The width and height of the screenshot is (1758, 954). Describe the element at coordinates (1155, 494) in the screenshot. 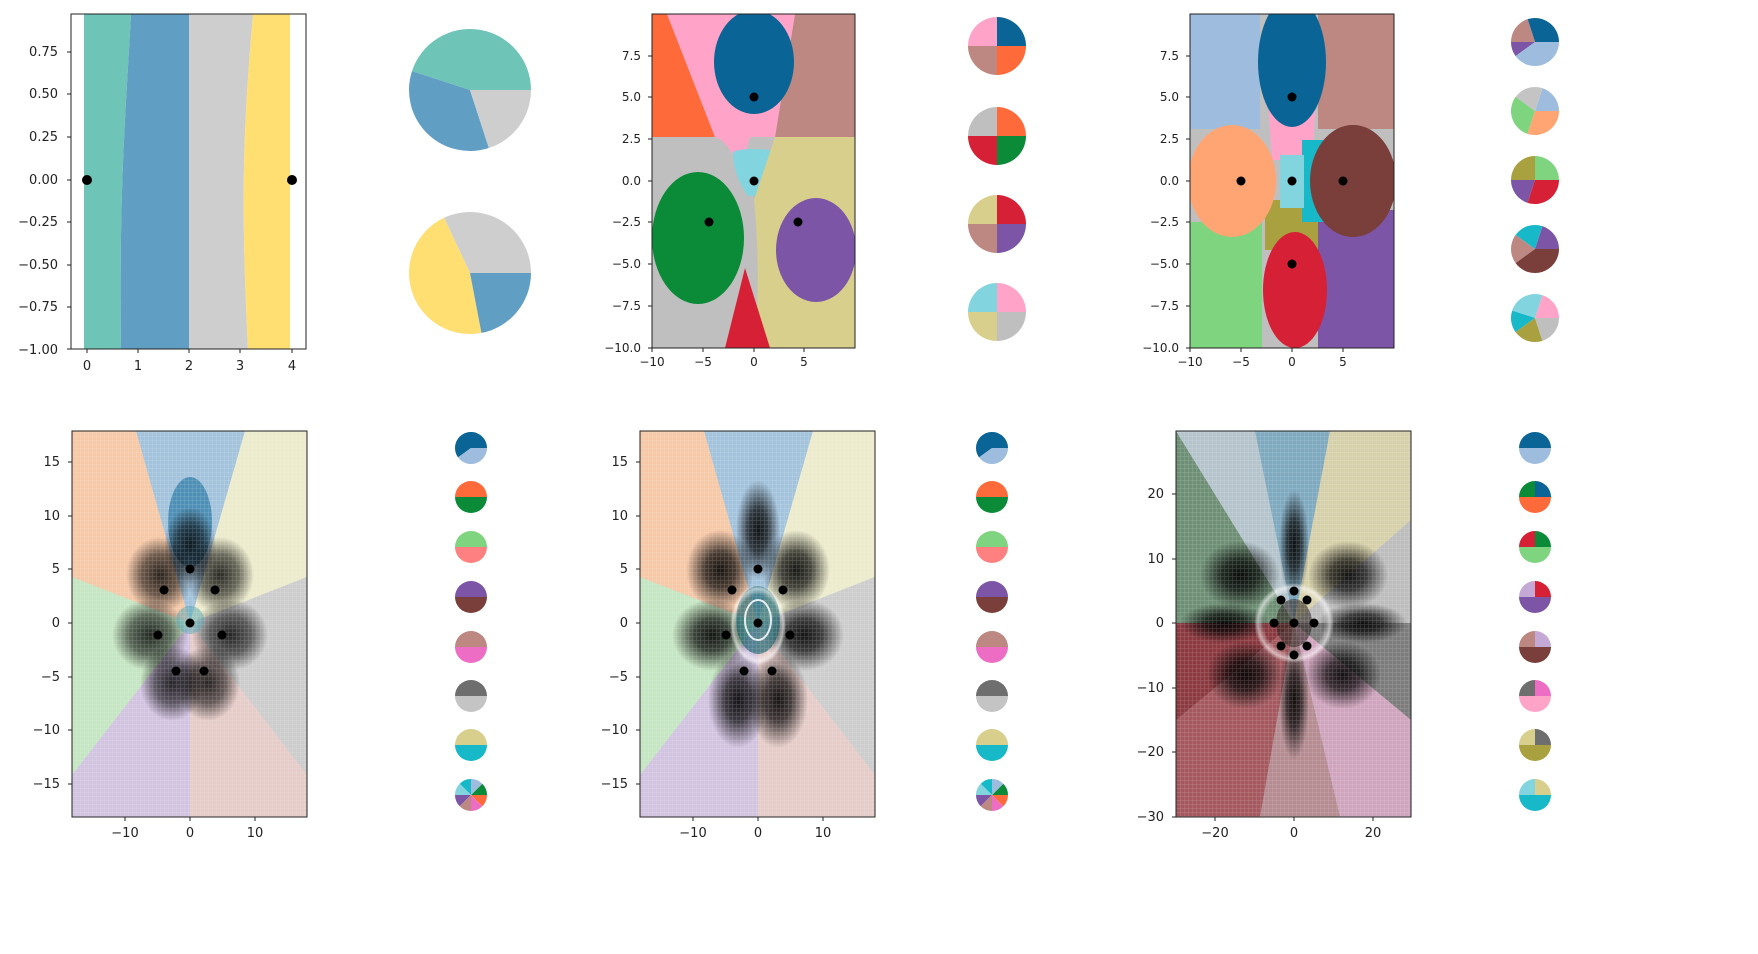

I see `y-tick-label: 20` at that location.